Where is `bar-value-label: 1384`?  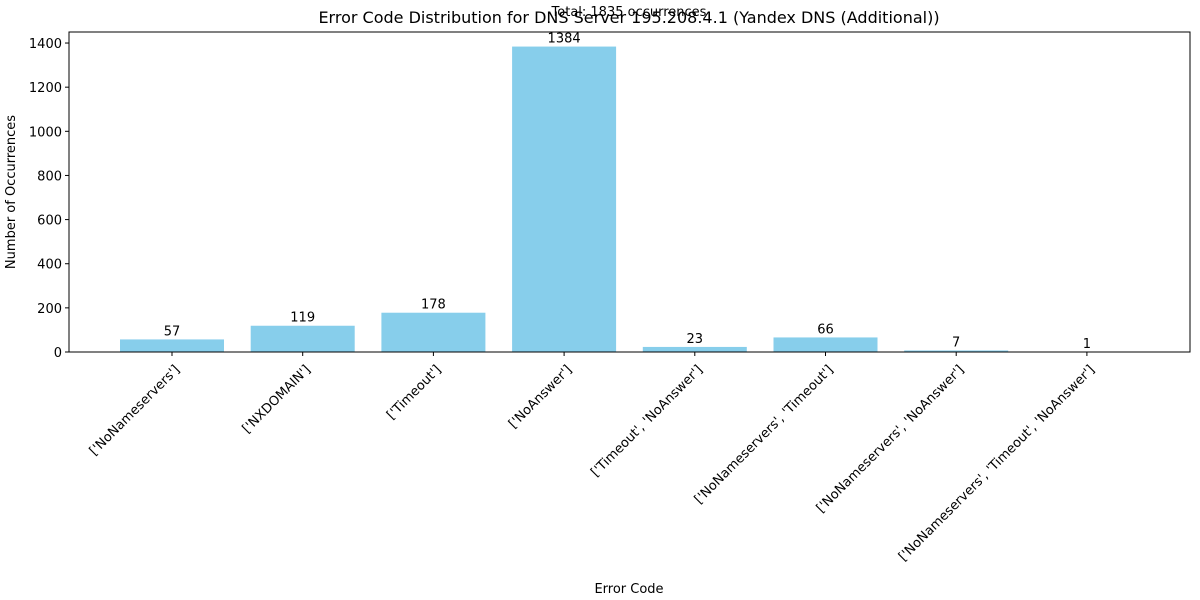
bar-value-label: 1384 is located at coordinates (564, 39).